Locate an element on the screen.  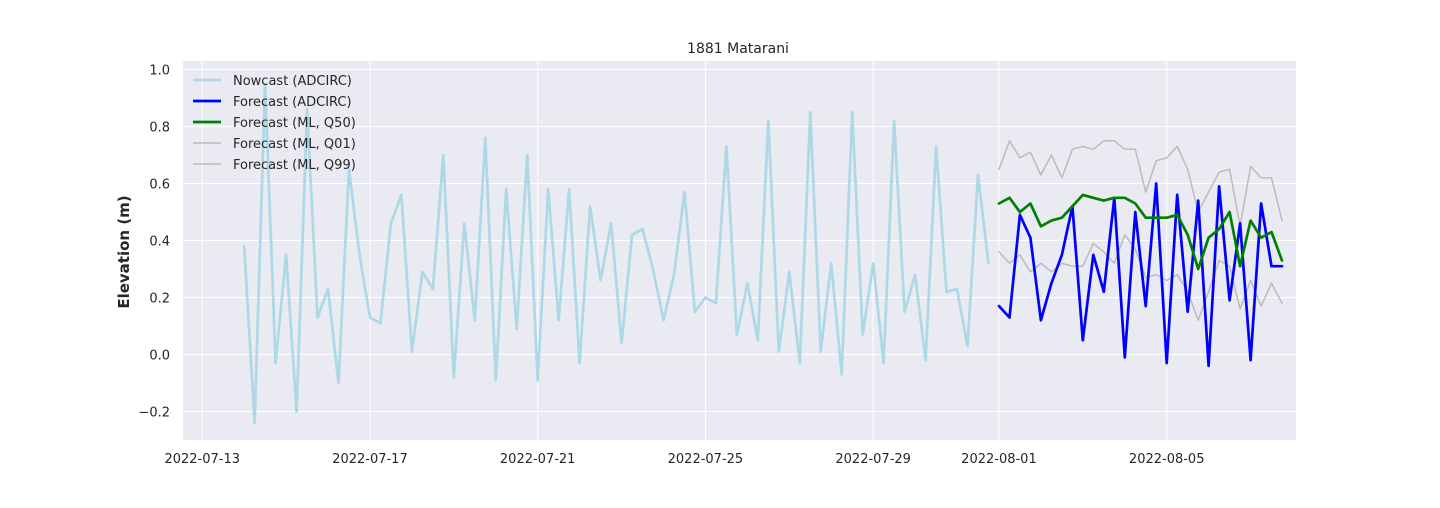
legend-label: Forecast (ML, Q50) is located at coordinates (294, 123).